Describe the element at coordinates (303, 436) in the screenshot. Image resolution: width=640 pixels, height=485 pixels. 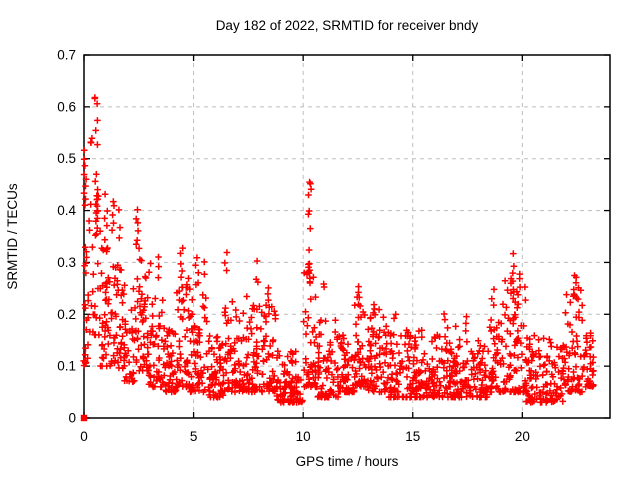
I see `x-tick-label: 10` at that location.